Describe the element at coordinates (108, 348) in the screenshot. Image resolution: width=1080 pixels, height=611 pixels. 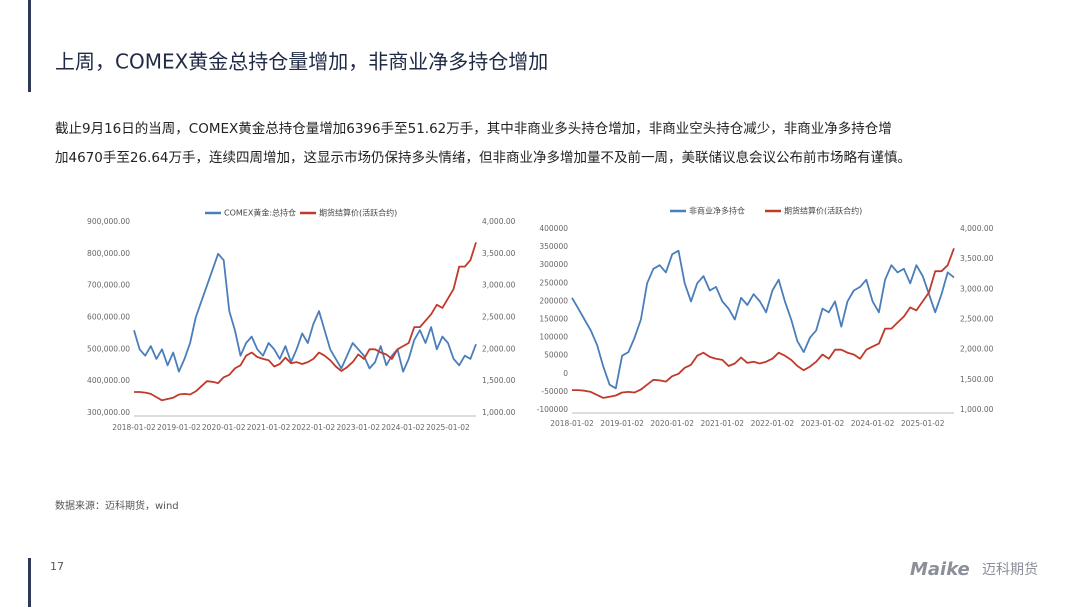
I see `y-tick-label: 500,000.00` at that location.